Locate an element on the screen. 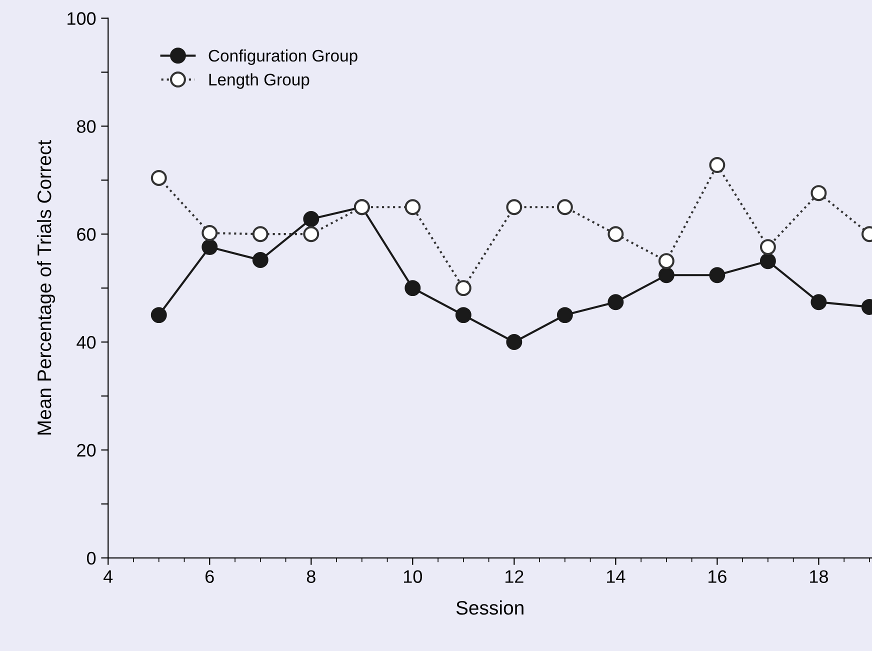 The width and height of the screenshot is (872, 651). x-tick-label: 18 is located at coordinates (819, 576).